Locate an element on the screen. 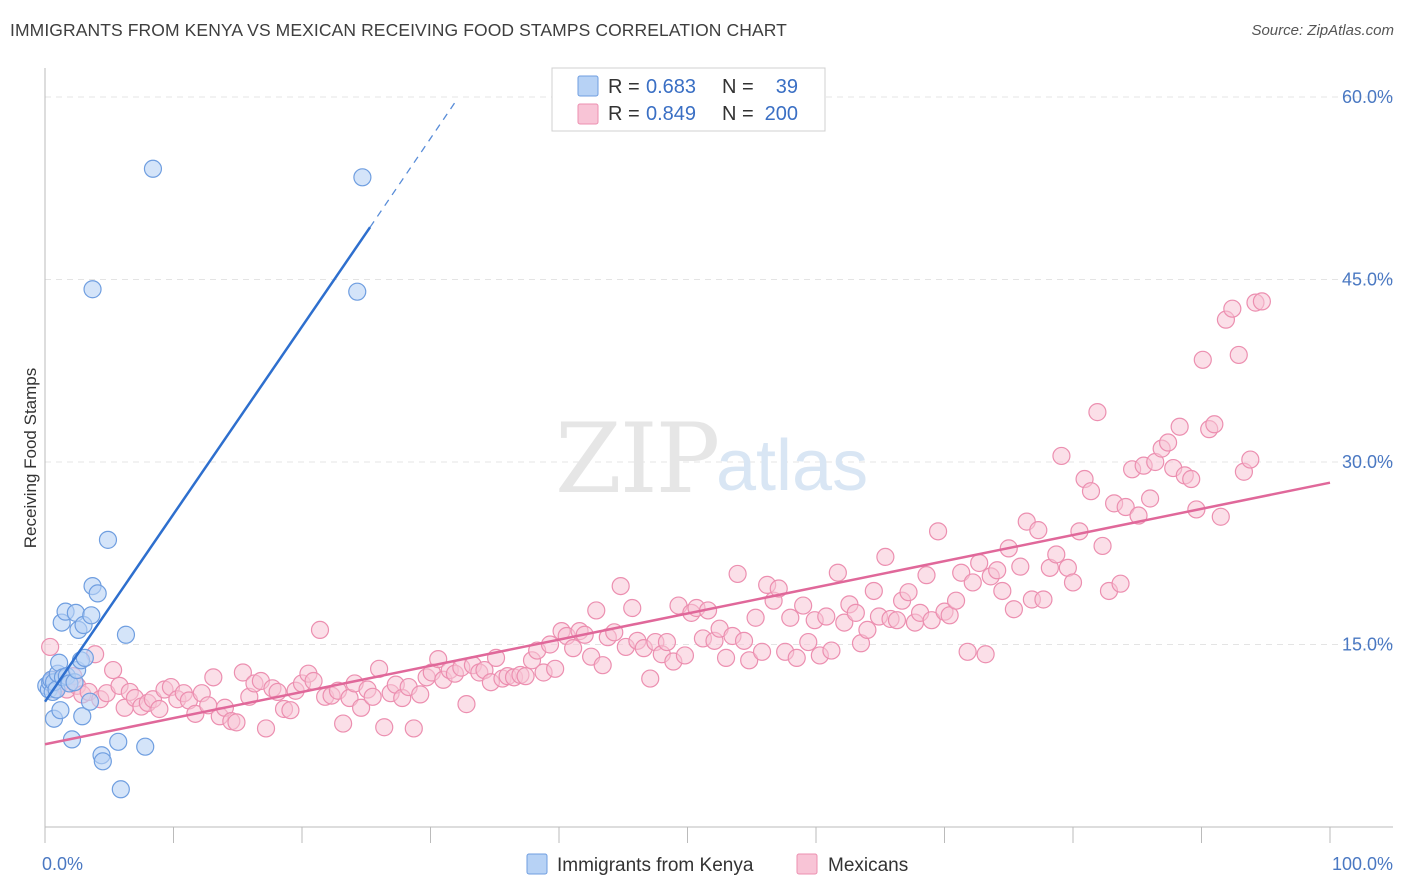 This screenshot has width=1406, height=892. x-tick-label-end: 100.0% is located at coordinates (1362, 864).